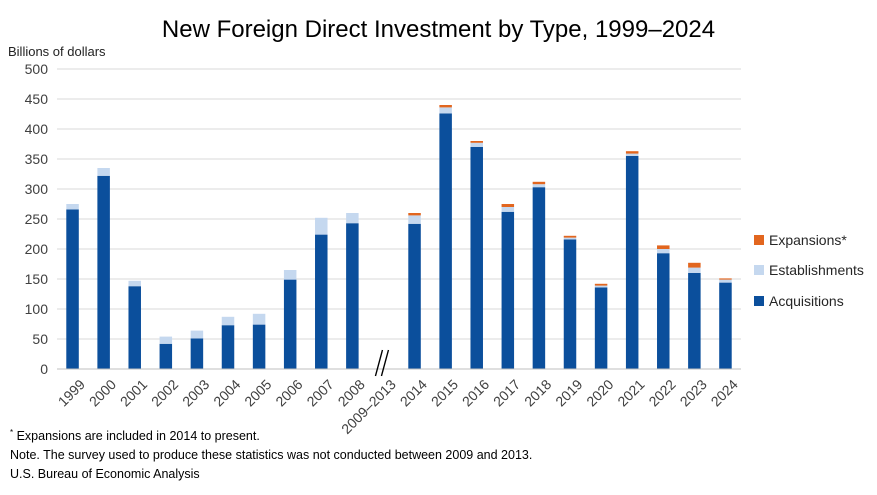 The width and height of the screenshot is (877, 495). Describe the element at coordinates (37, 309) in the screenshot. I see `y-tick-label: 100` at that location.